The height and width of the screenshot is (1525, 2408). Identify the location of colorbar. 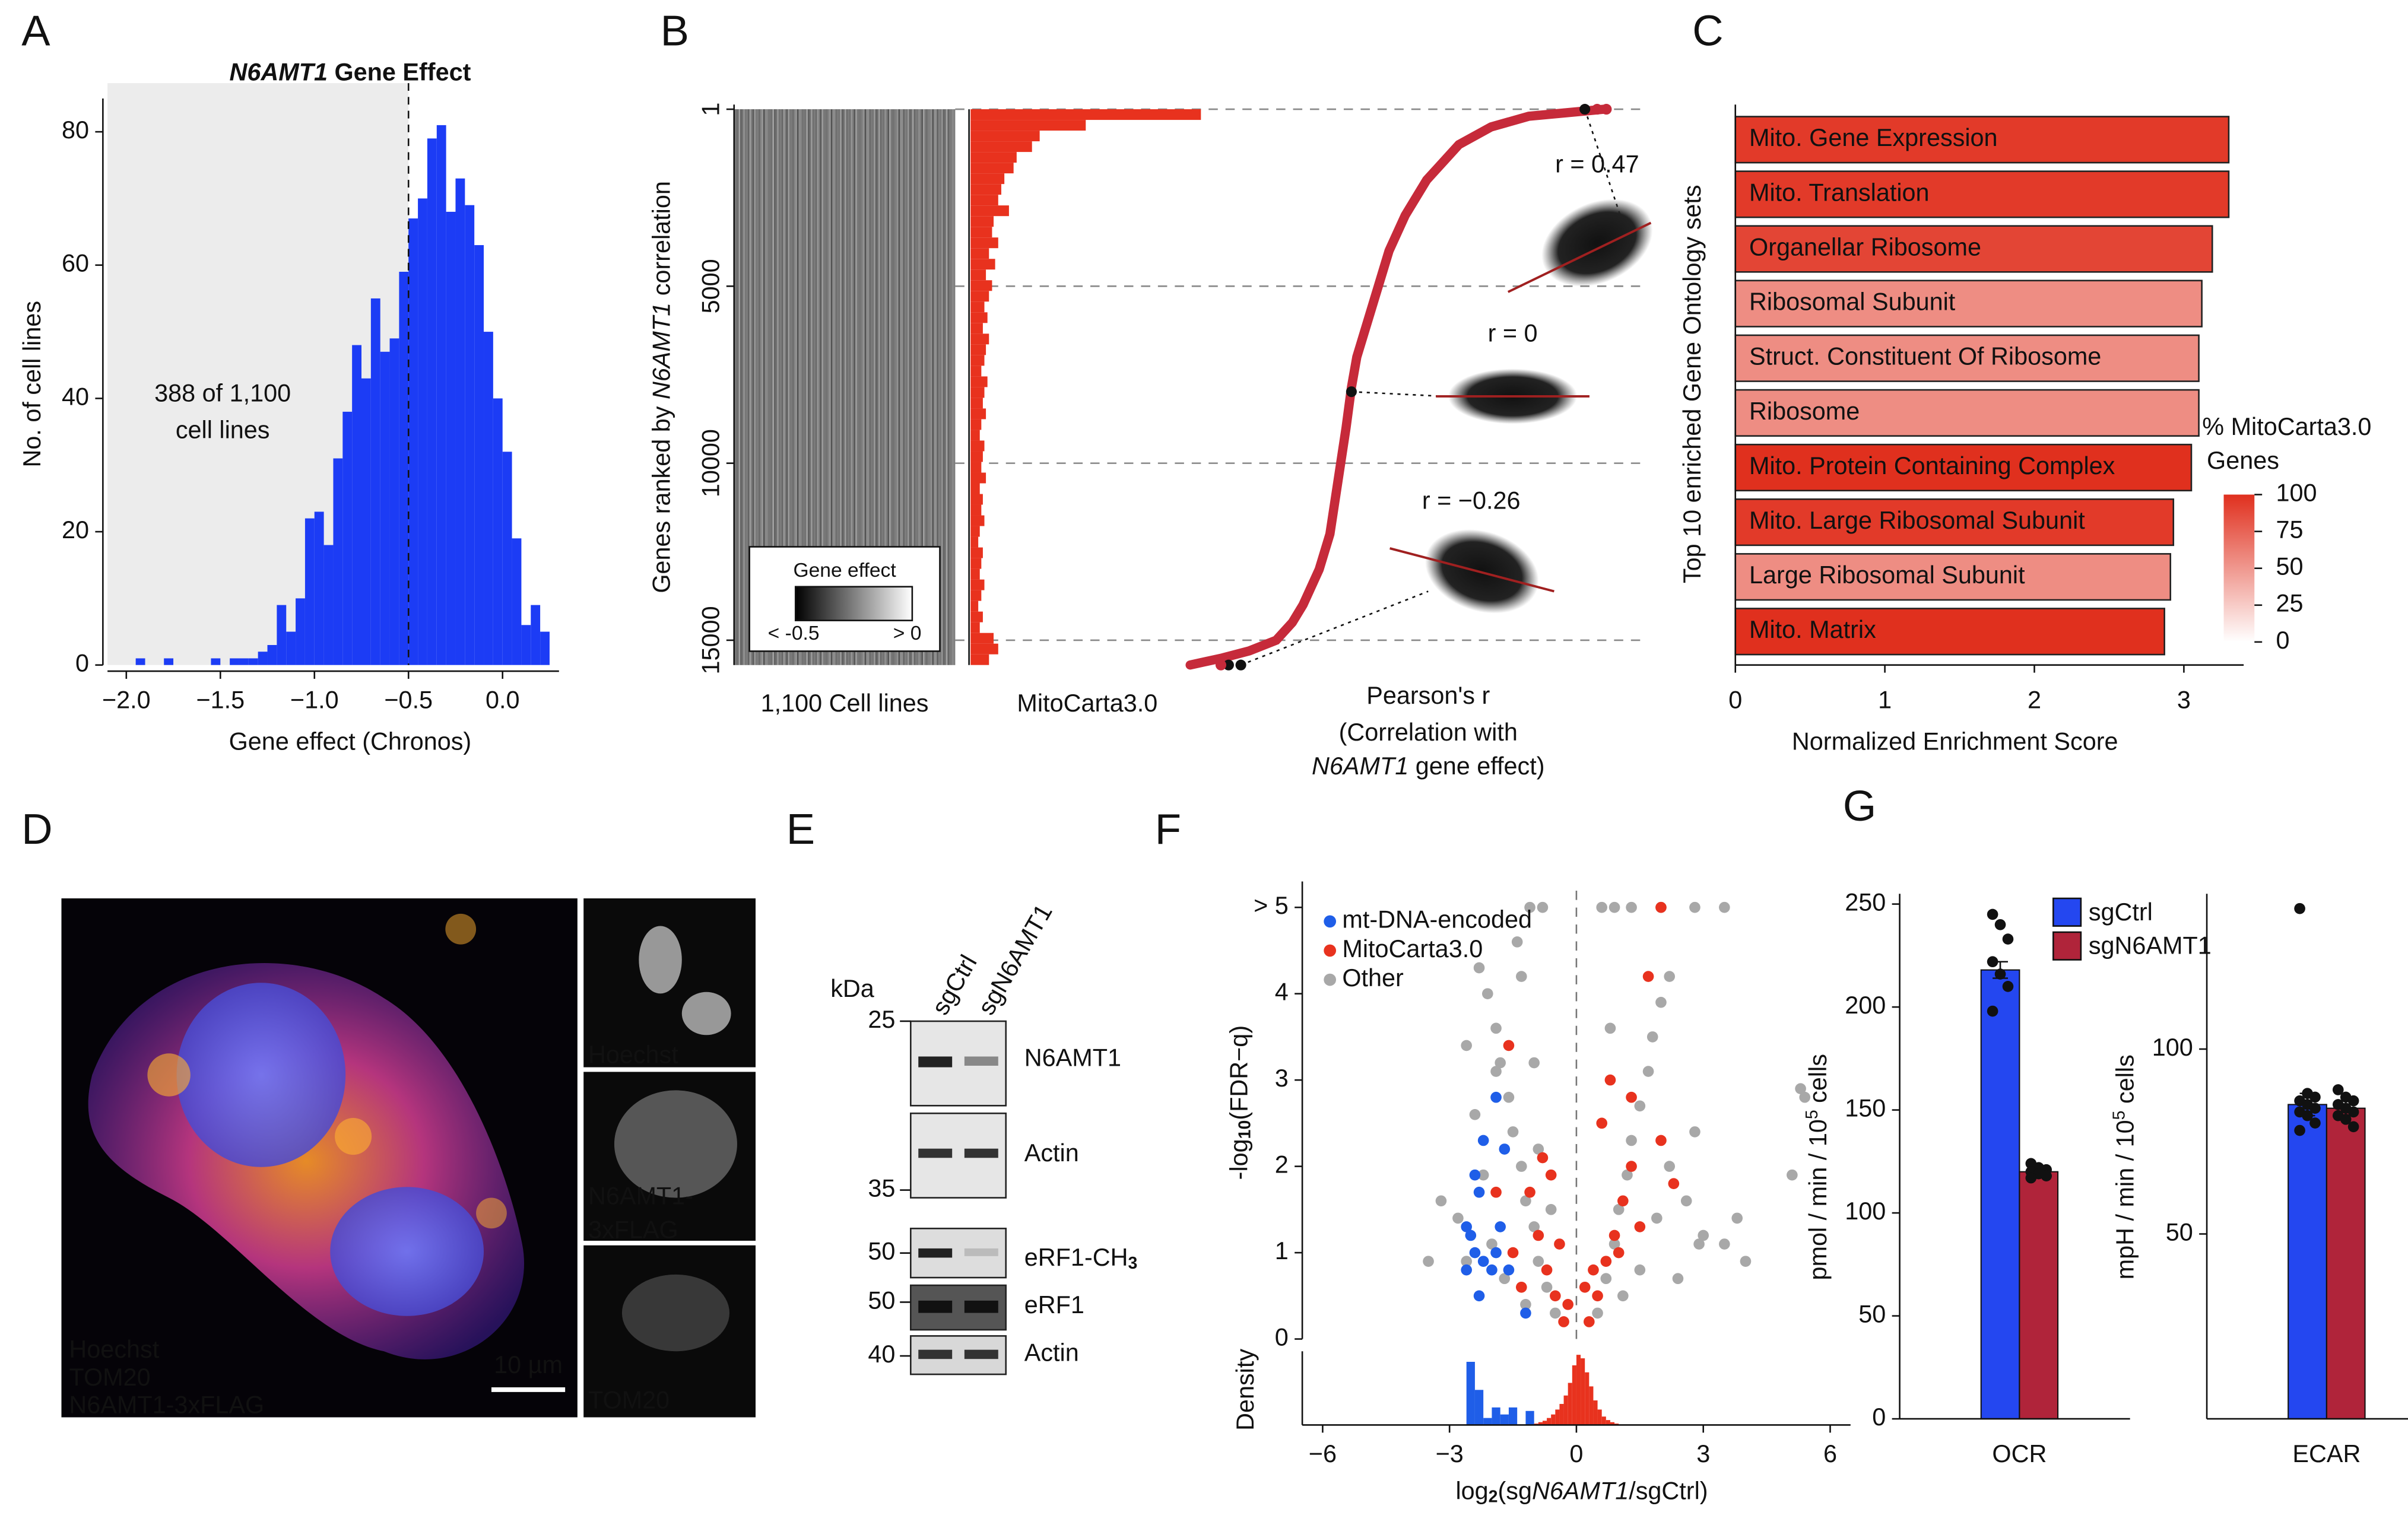
(2239, 568).